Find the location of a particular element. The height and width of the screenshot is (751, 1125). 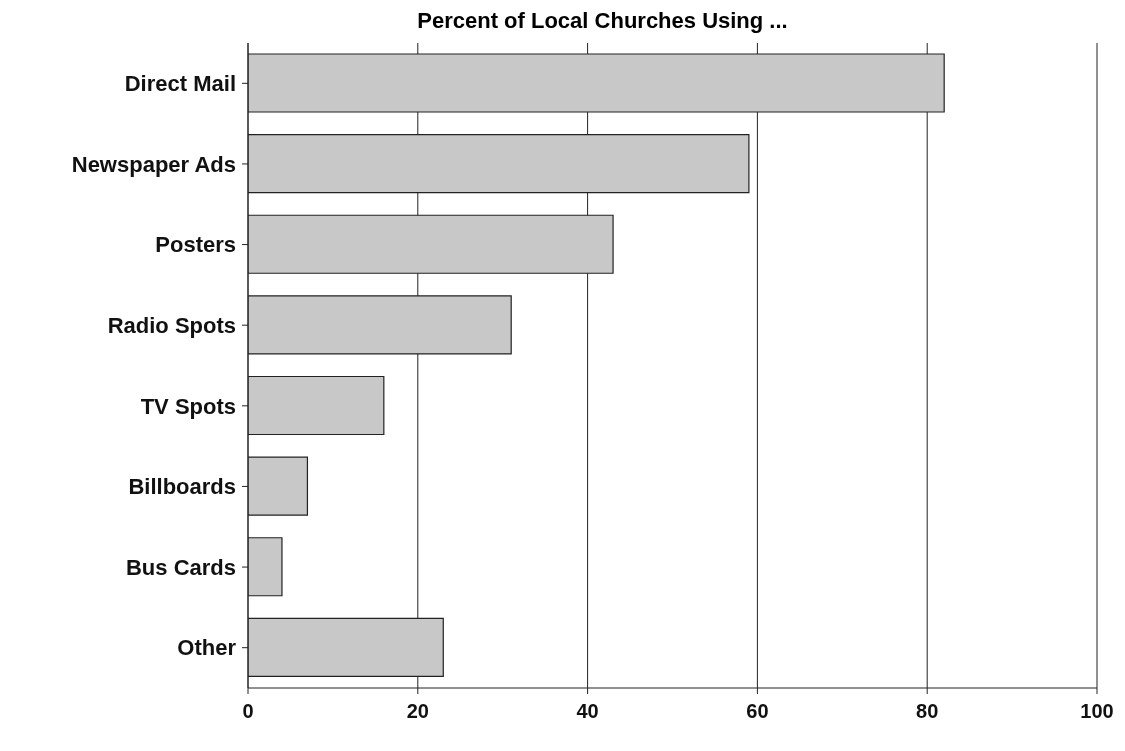

y-tick-label: Direct Mail is located at coordinates (180, 84).